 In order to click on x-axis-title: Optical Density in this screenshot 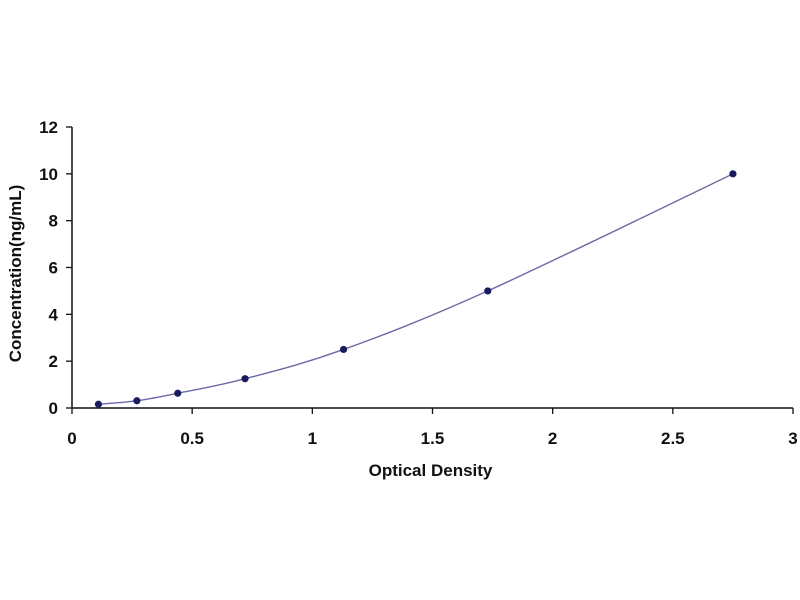, I will do `click(431, 470)`.